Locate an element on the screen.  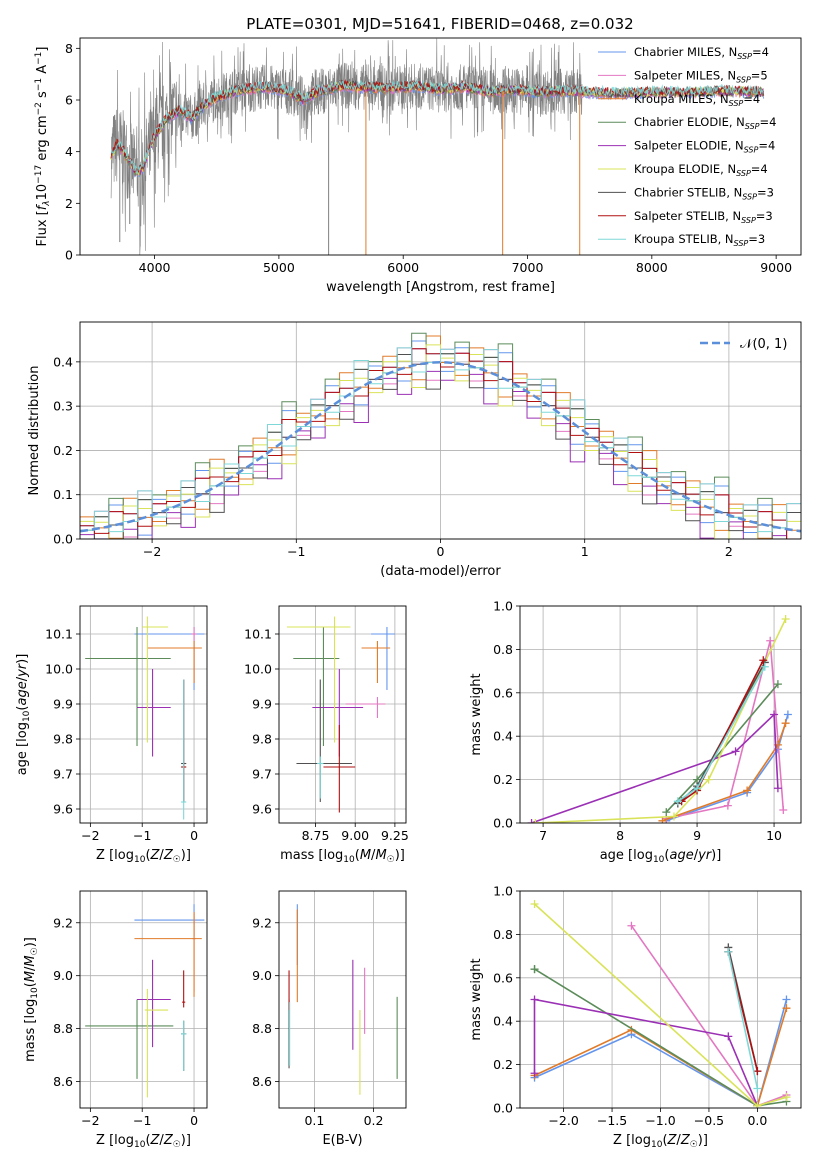
y-axis-label: age [log10(age/yr)] is located at coordinates (23, 715).